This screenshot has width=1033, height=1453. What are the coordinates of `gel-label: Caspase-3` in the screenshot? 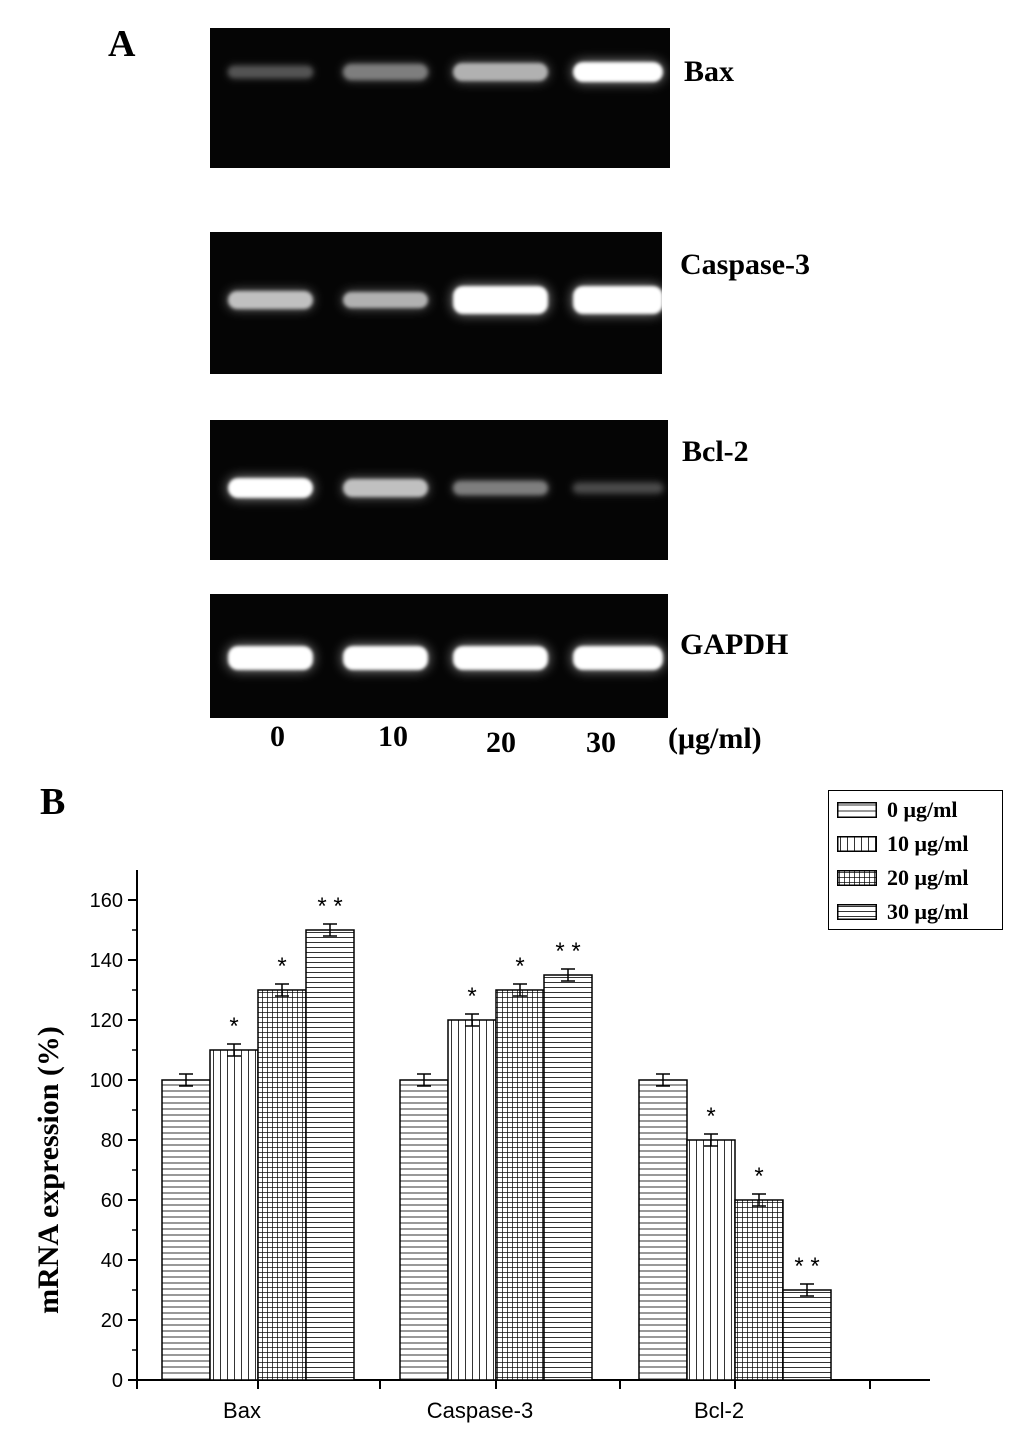 It's located at (745, 264).